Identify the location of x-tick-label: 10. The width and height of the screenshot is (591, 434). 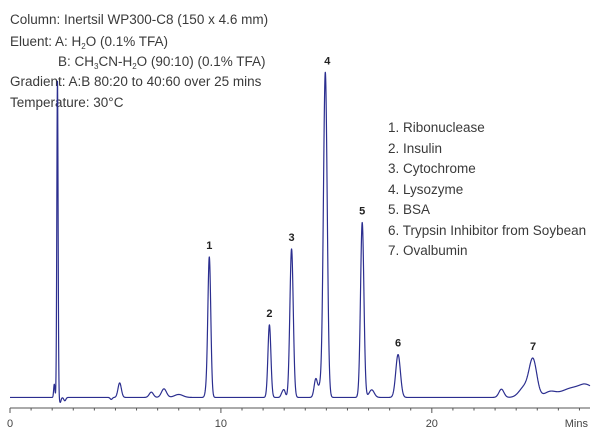
(221, 424).